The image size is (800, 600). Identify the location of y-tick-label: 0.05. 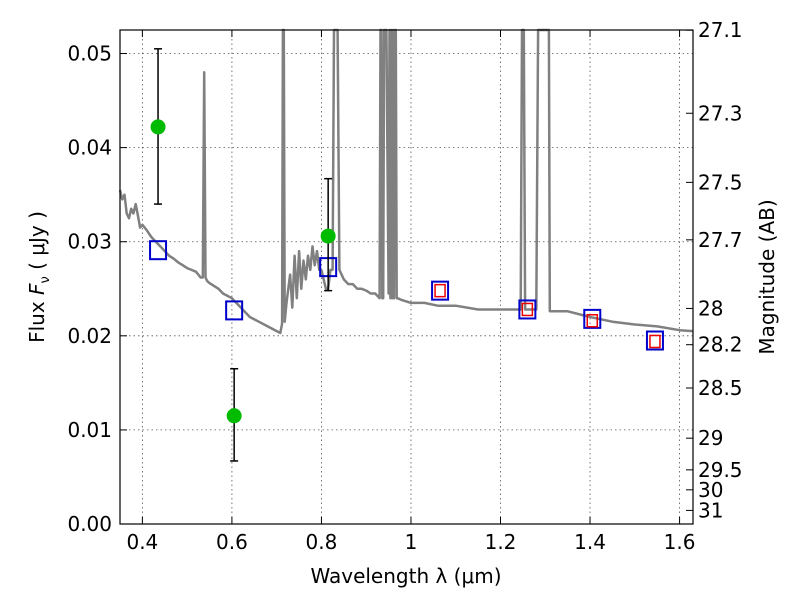
(89, 54).